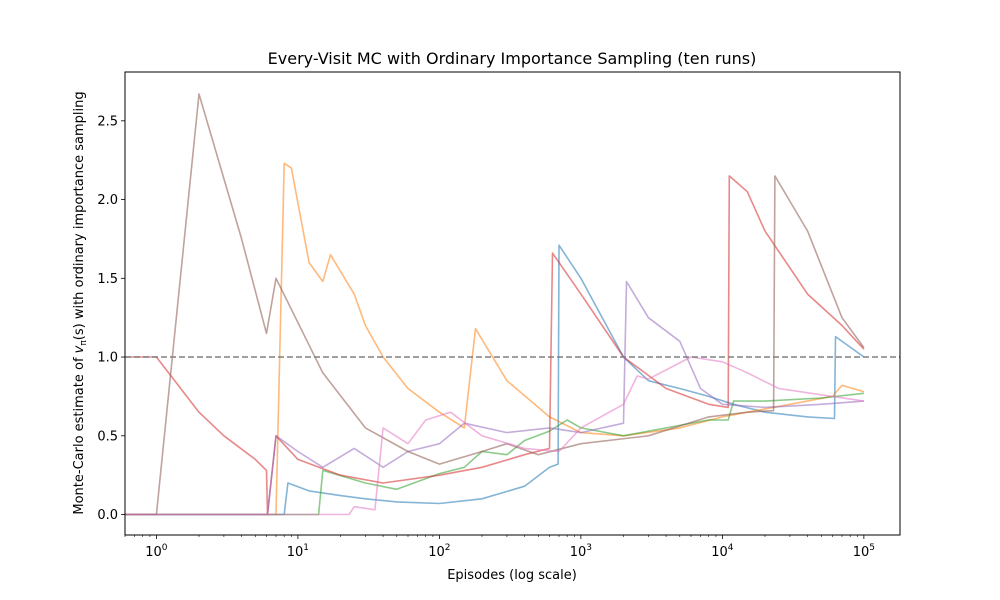 This screenshot has width=1000, height=600. I want to click on y-tick-label: 0.0, so click(107, 515).